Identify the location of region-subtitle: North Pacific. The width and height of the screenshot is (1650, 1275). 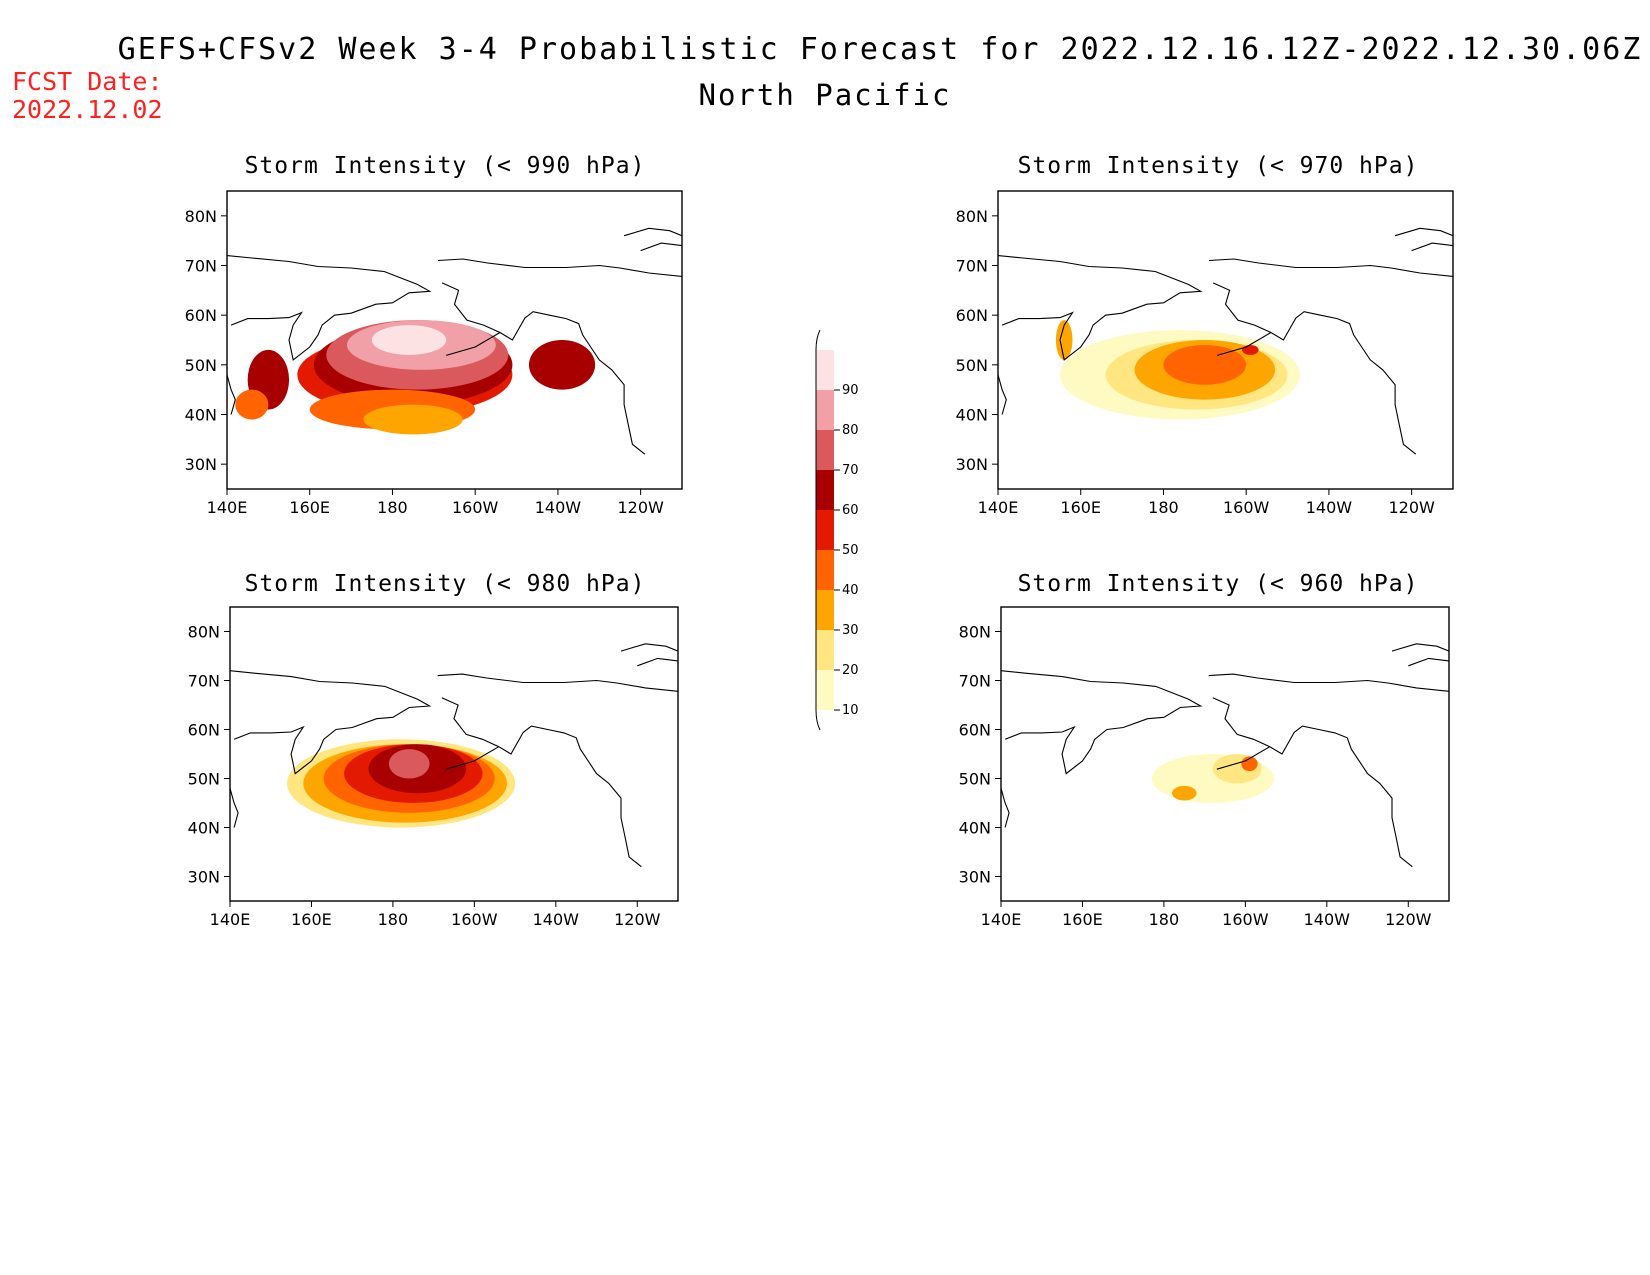
(825, 95).